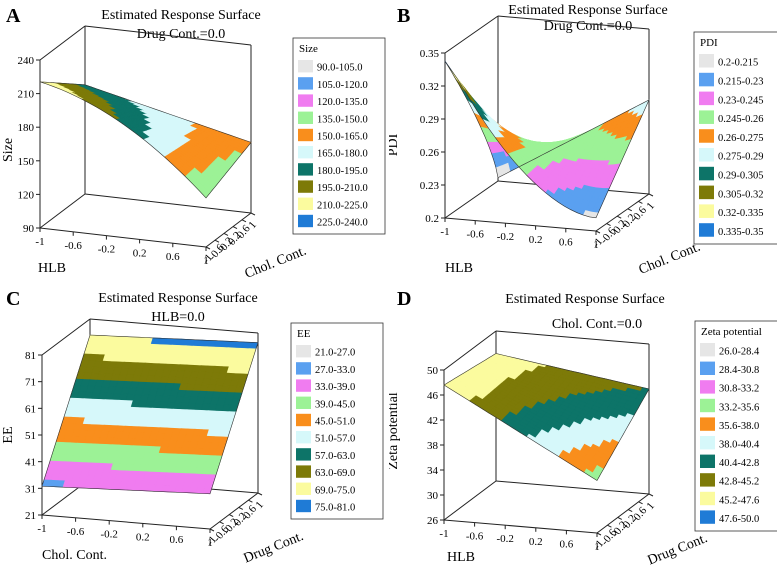 The height and width of the screenshot is (566, 777). Describe the element at coordinates (739, 445) in the screenshot. I see `legend-item-label: 38.0-40.4` at that location.